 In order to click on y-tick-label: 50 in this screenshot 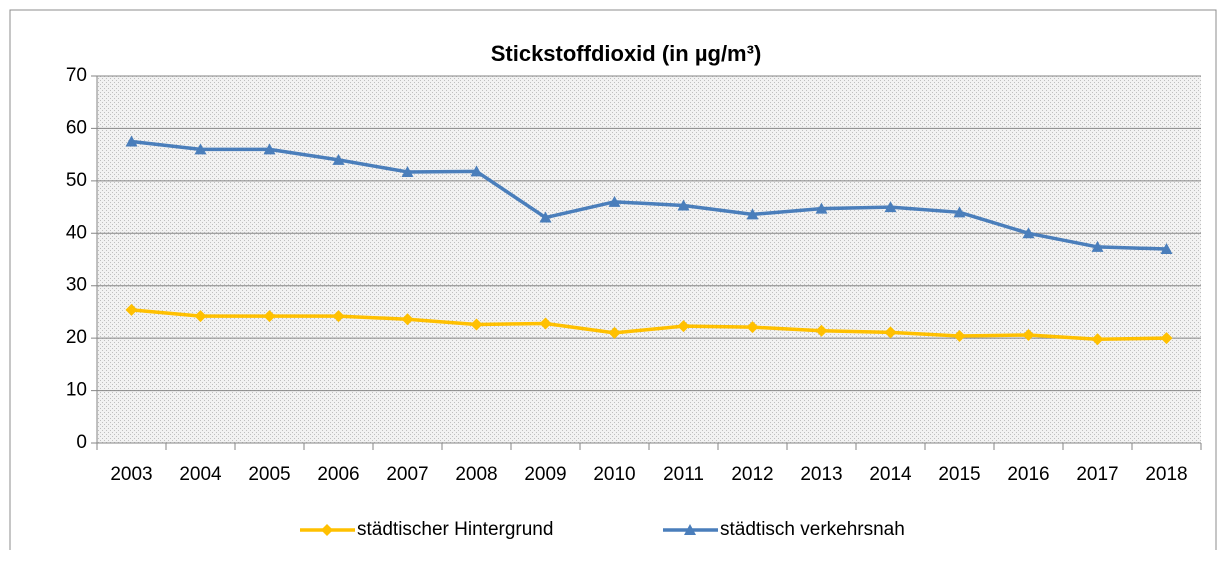, I will do `click(76, 180)`.